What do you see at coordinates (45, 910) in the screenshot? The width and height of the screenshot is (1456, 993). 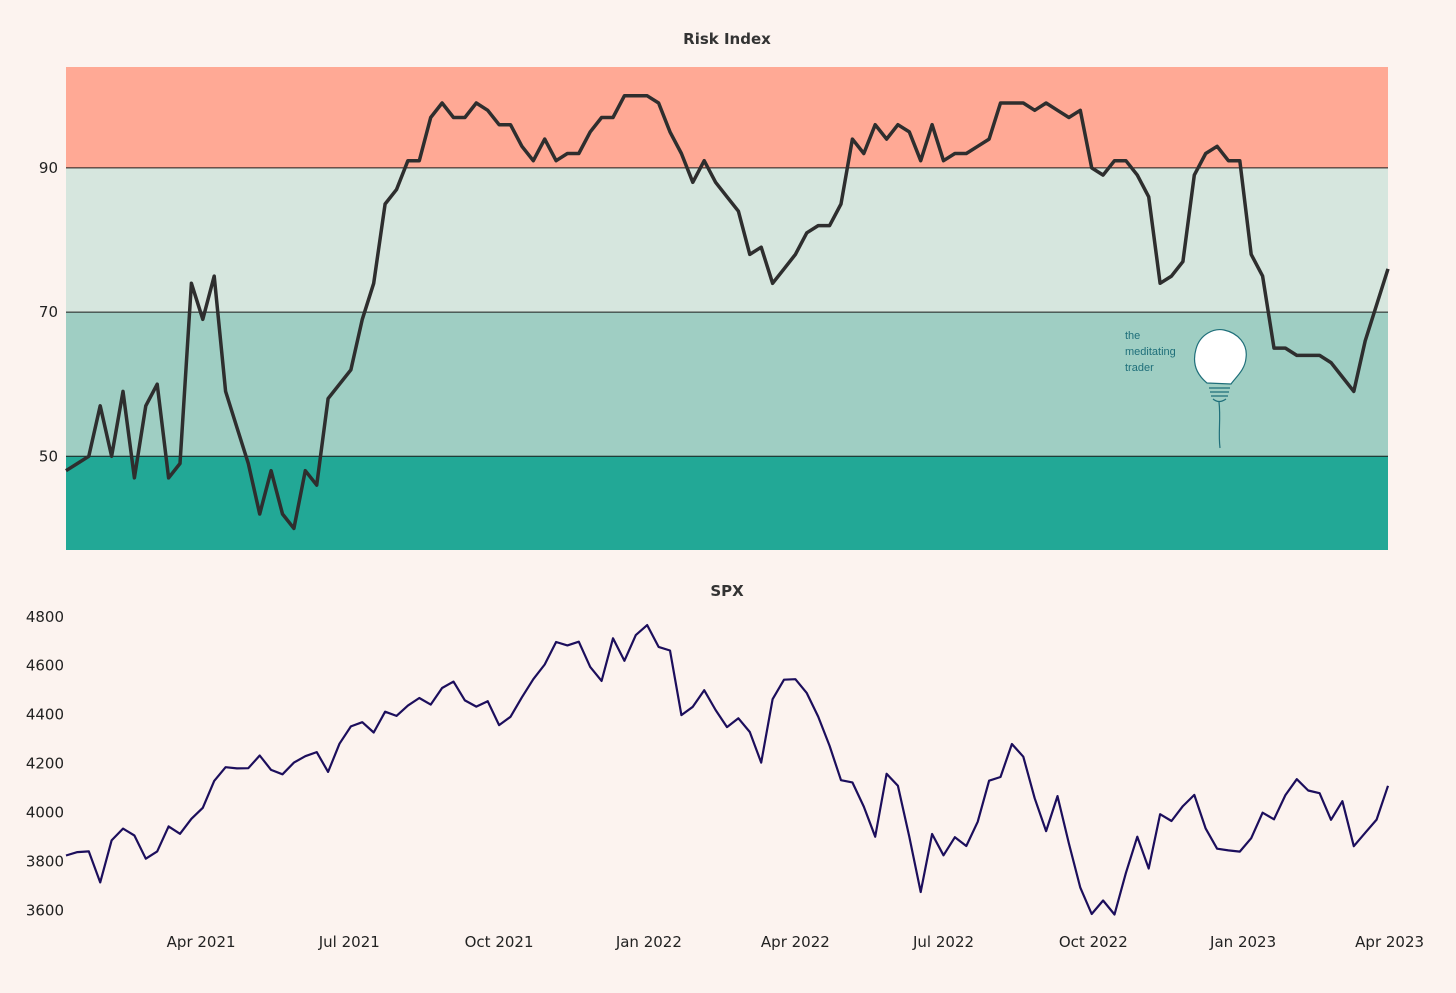 I see `spx-y-tick-label: 3600` at bounding box center [45, 910].